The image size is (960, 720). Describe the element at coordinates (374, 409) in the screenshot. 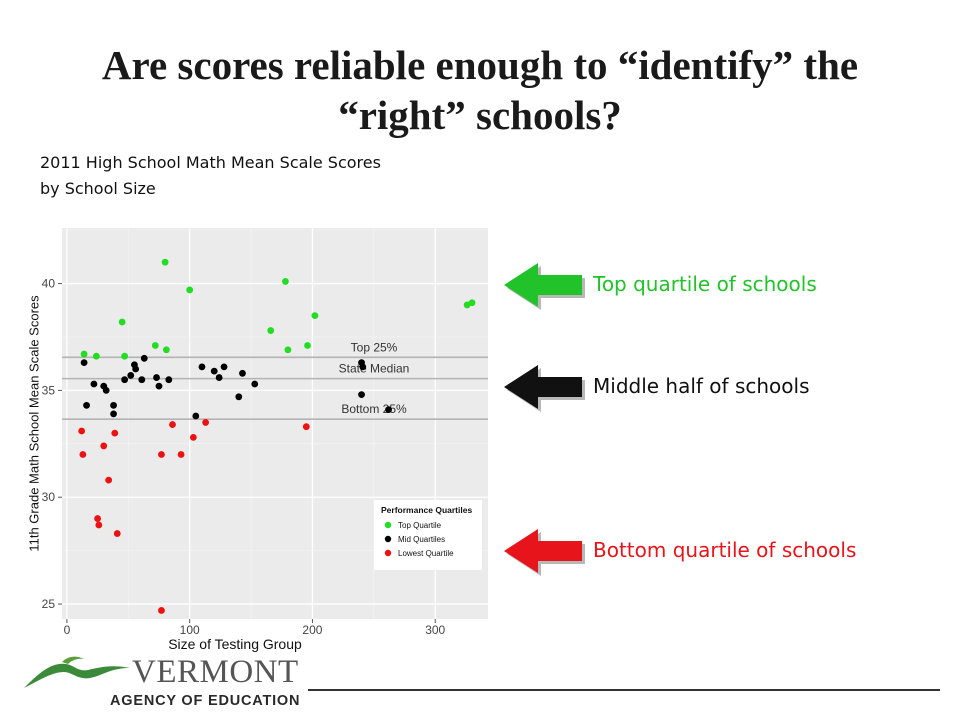

I see `reference-line-label: Bottom 25%` at that location.